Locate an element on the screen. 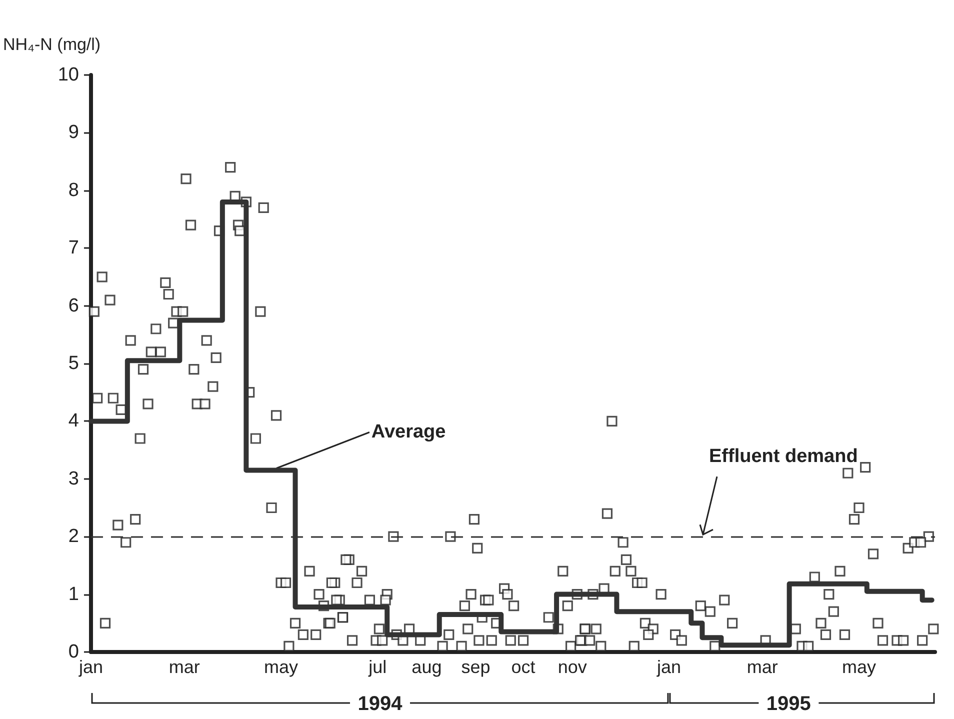  text: 1995 is located at coordinates (788, 704).